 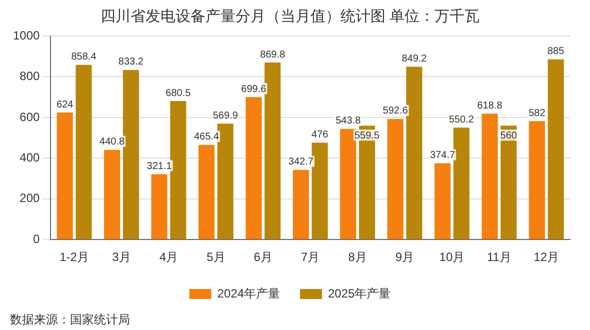 What do you see at coordinates (207, 137) in the screenshot?
I see `data-label: 465.4` at bounding box center [207, 137].